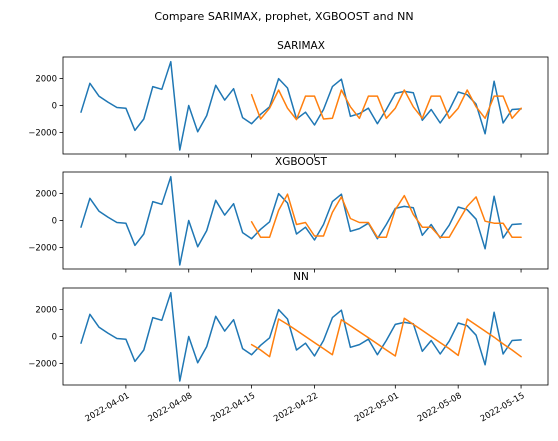  Describe the element at coordinates (170, 407) in the screenshot. I see `xtick-label-1: 2022-04-08` at that location.